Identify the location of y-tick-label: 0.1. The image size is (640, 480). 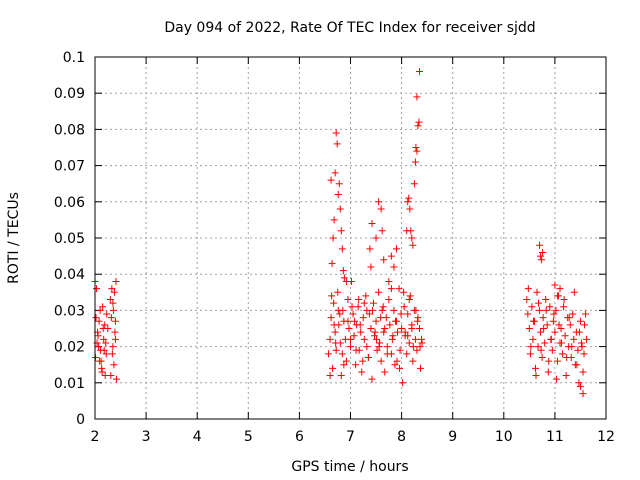
(74, 58).